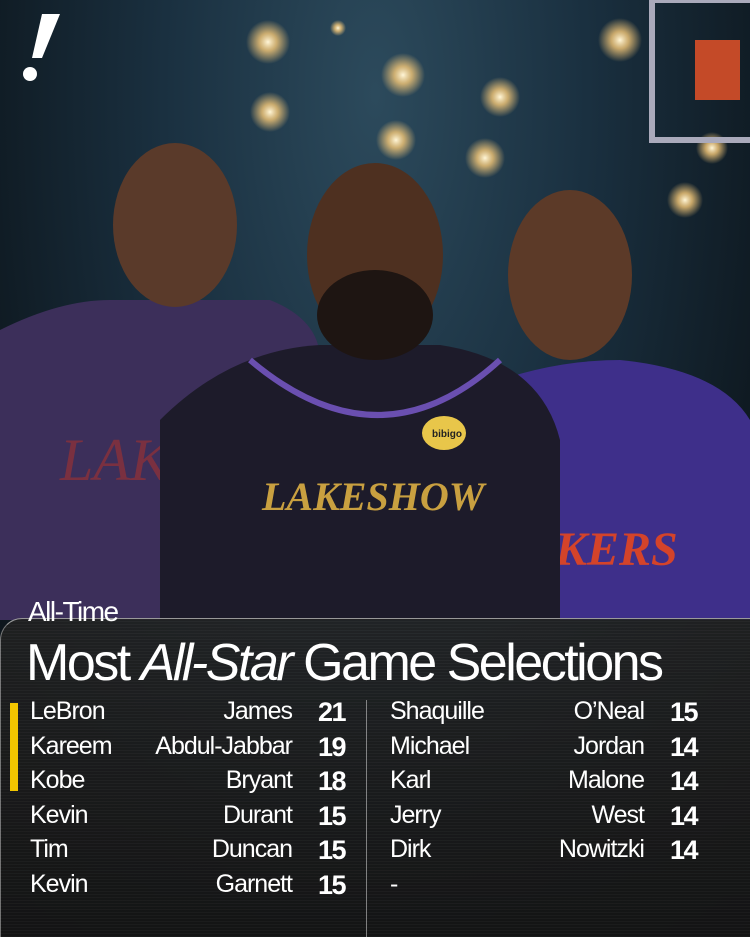  I want to click on player-first-name: Shaquille, so click(437, 711).